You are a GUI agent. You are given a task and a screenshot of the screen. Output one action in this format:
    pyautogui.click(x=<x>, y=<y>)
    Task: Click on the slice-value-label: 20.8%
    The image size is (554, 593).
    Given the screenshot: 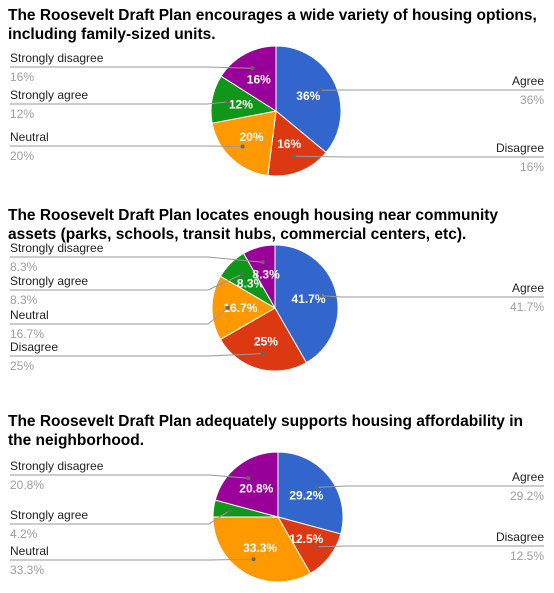 What is the action you would take?
    pyautogui.click(x=256, y=489)
    